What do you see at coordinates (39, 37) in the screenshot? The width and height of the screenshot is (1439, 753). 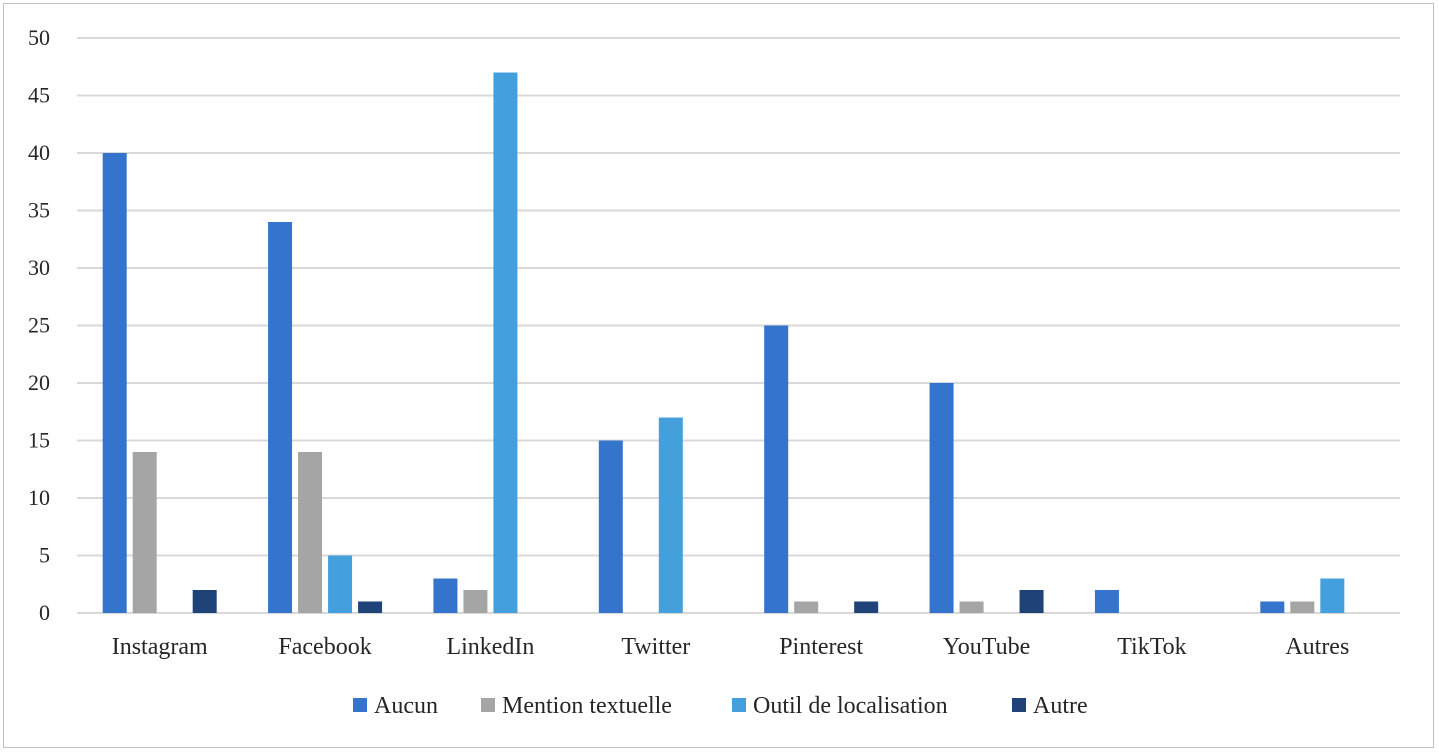 I see `y-tick-label: 50` at bounding box center [39, 37].